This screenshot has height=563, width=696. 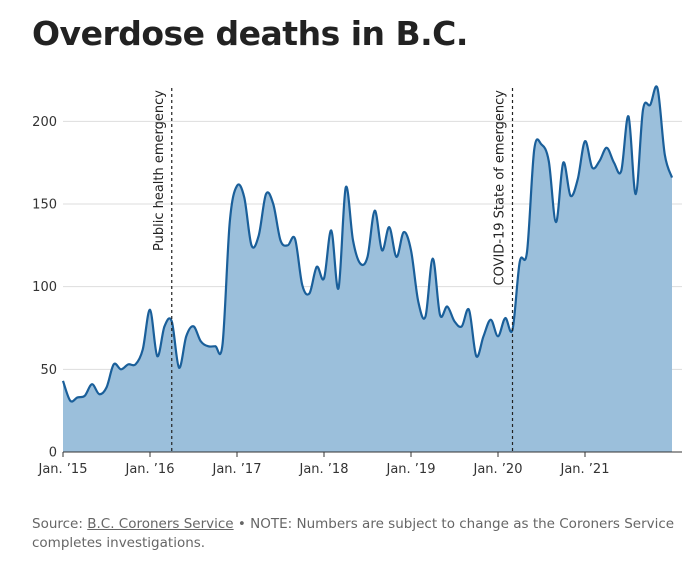 I want to click on y-tick-label: 0, so click(x=53, y=453).